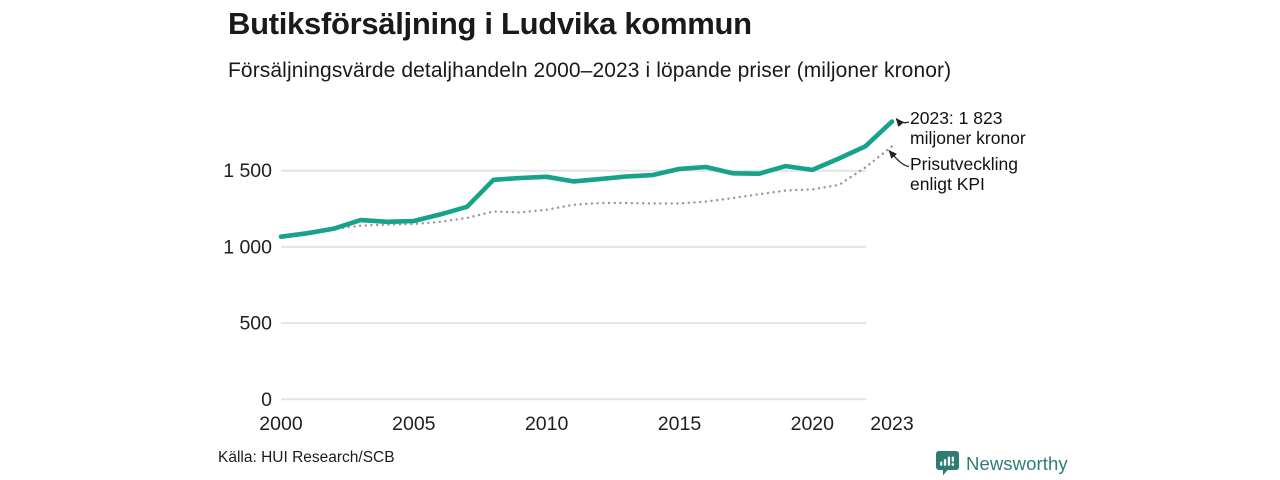 This screenshot has height=480, width=1280. I want to click on sales-value-line, so click(586, 179).